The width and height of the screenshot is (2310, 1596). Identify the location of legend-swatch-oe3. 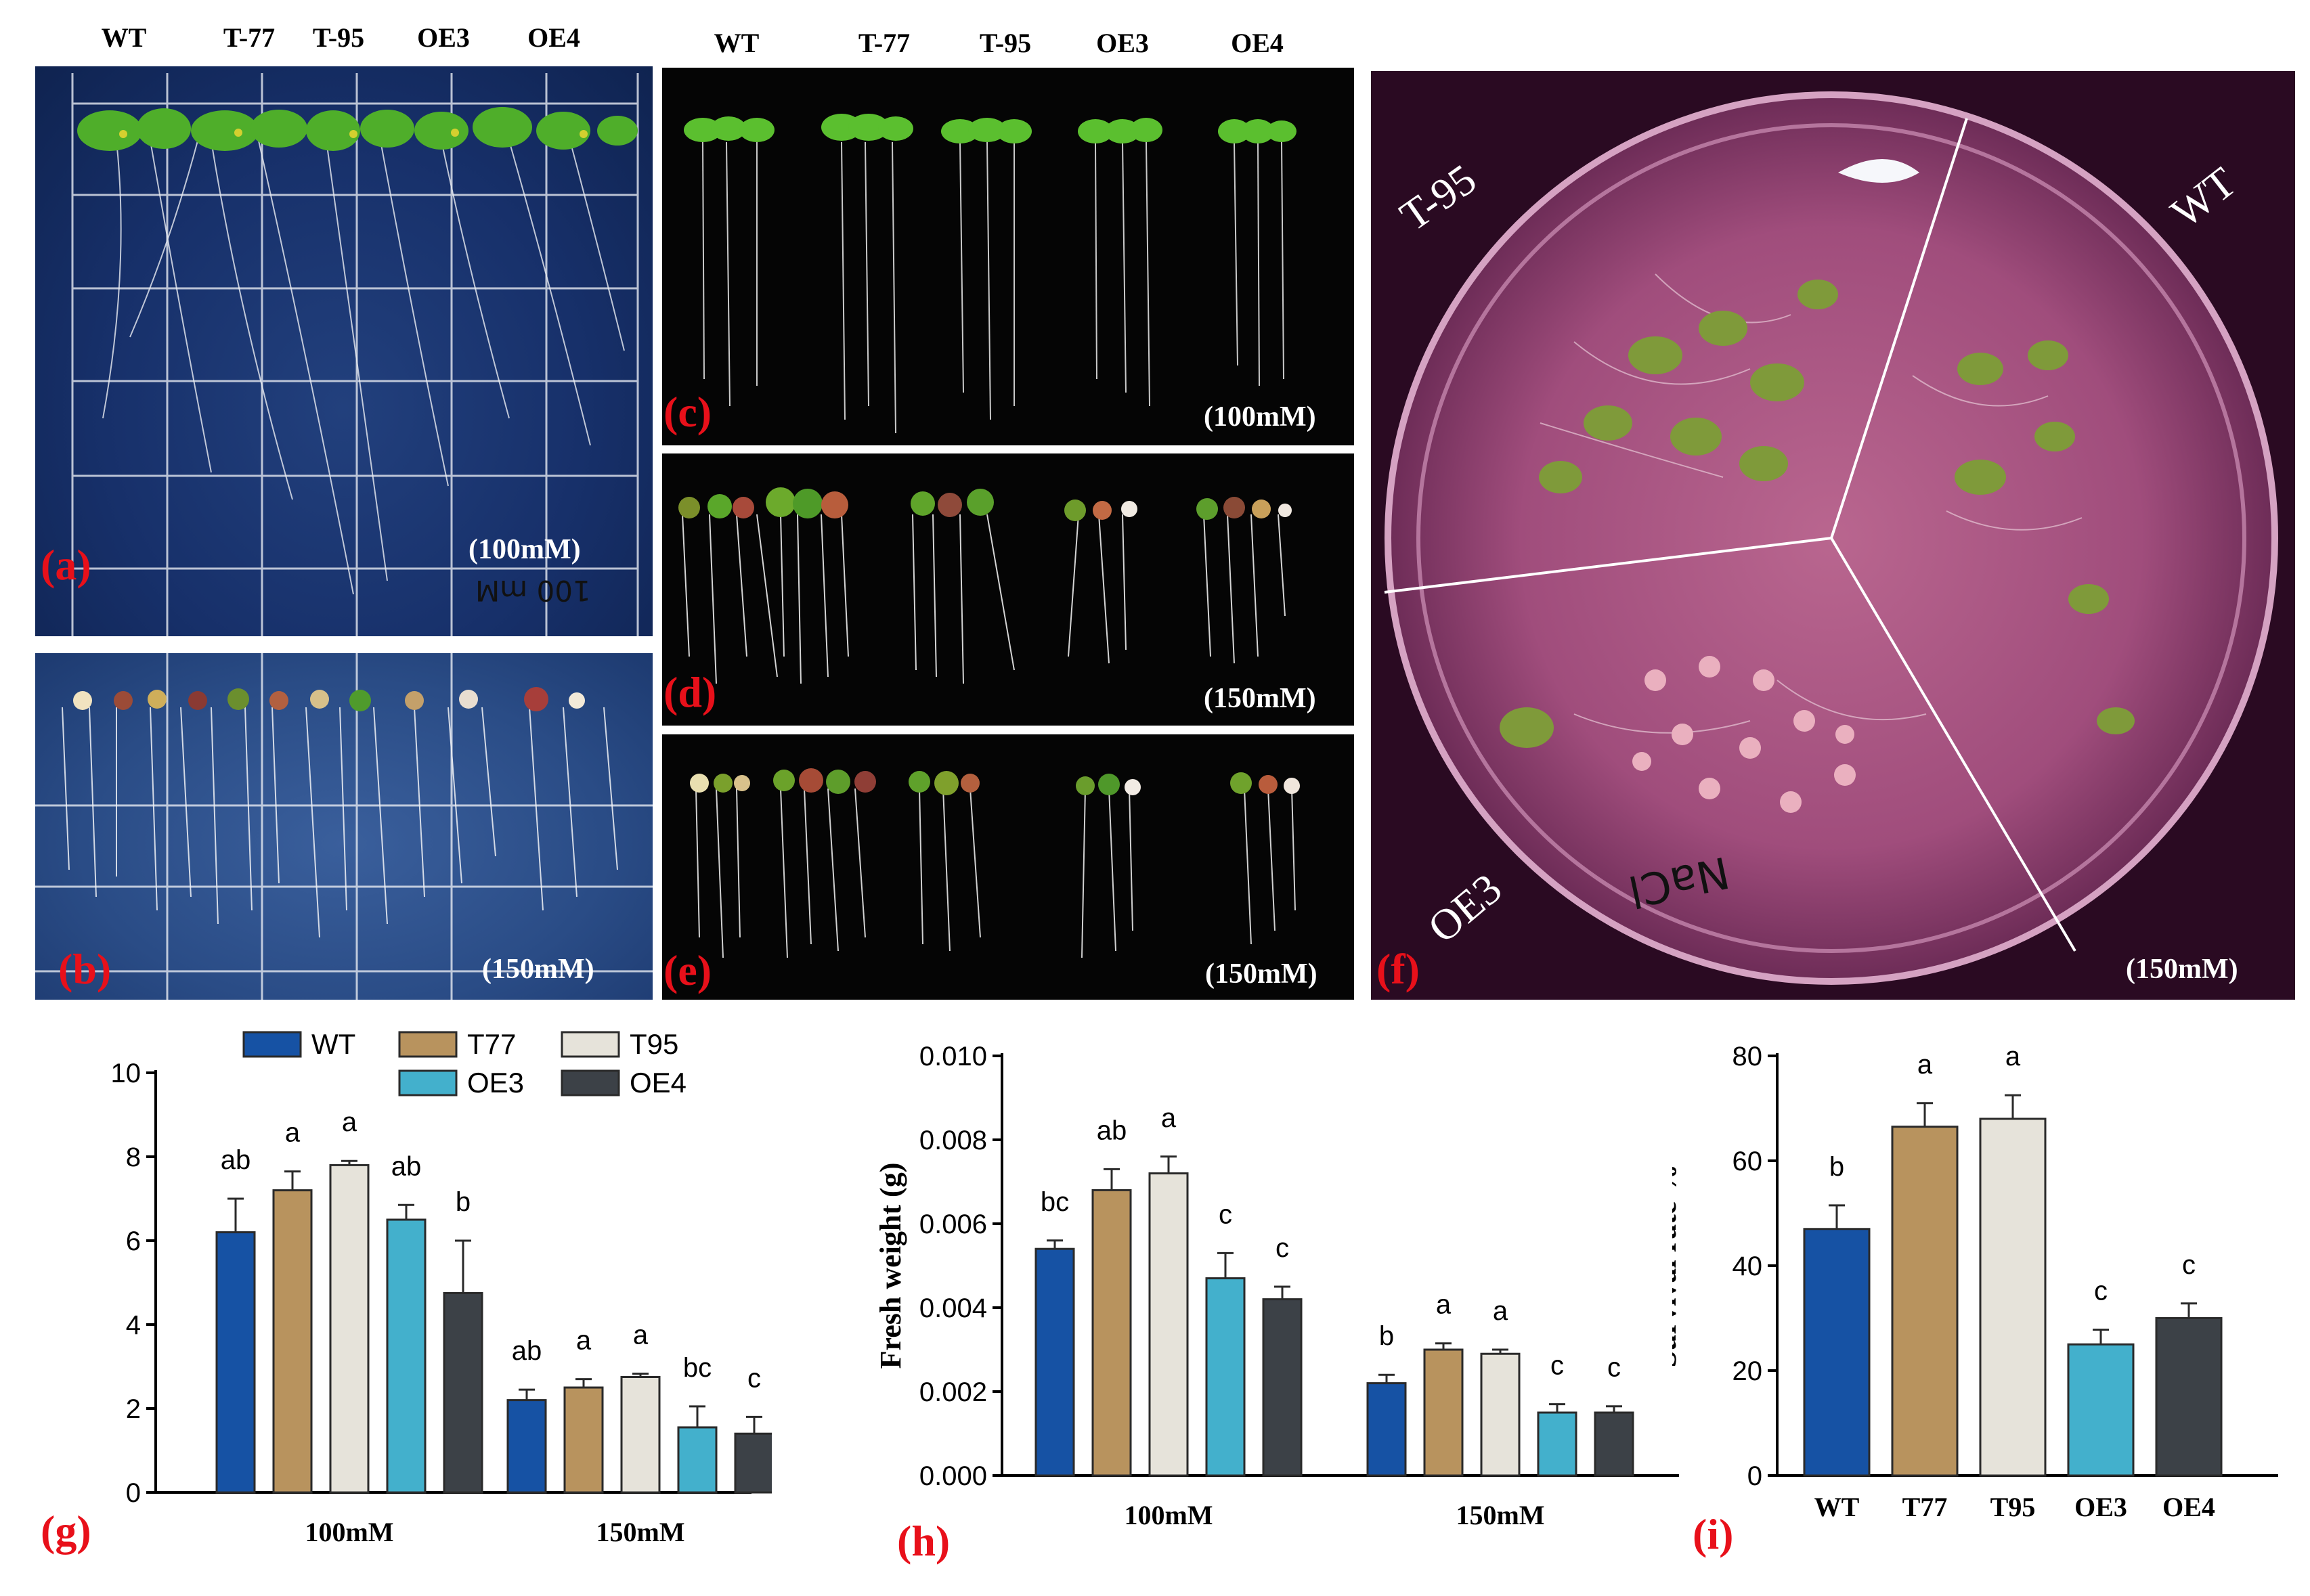
(428, 1083).